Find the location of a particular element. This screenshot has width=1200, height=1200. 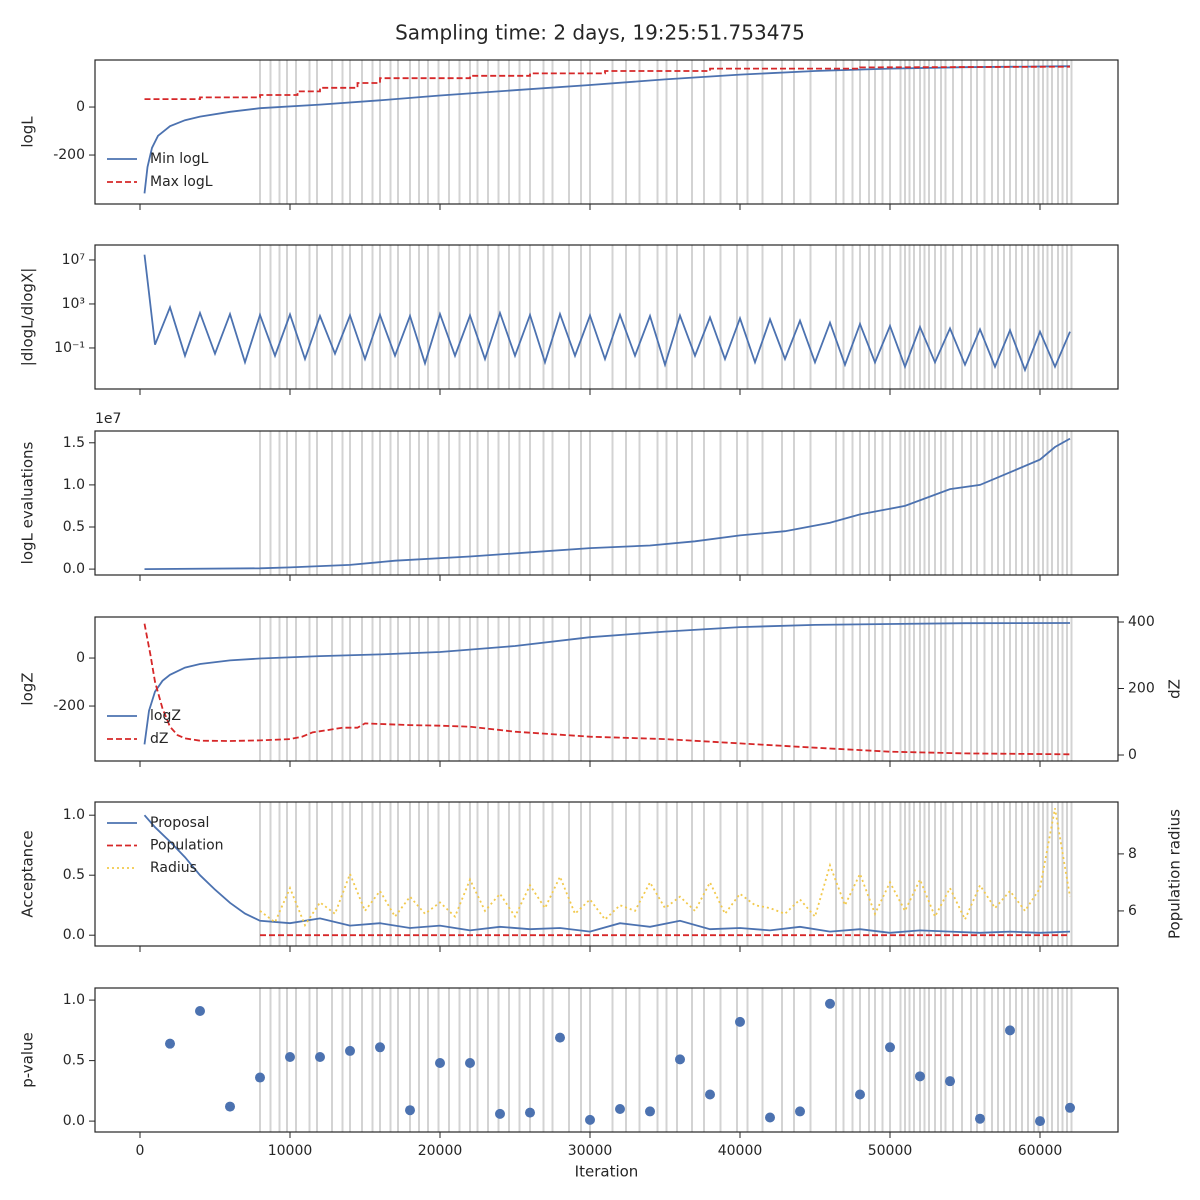

y-tick-label: 10⁷ is located at coordinates (73, 260).